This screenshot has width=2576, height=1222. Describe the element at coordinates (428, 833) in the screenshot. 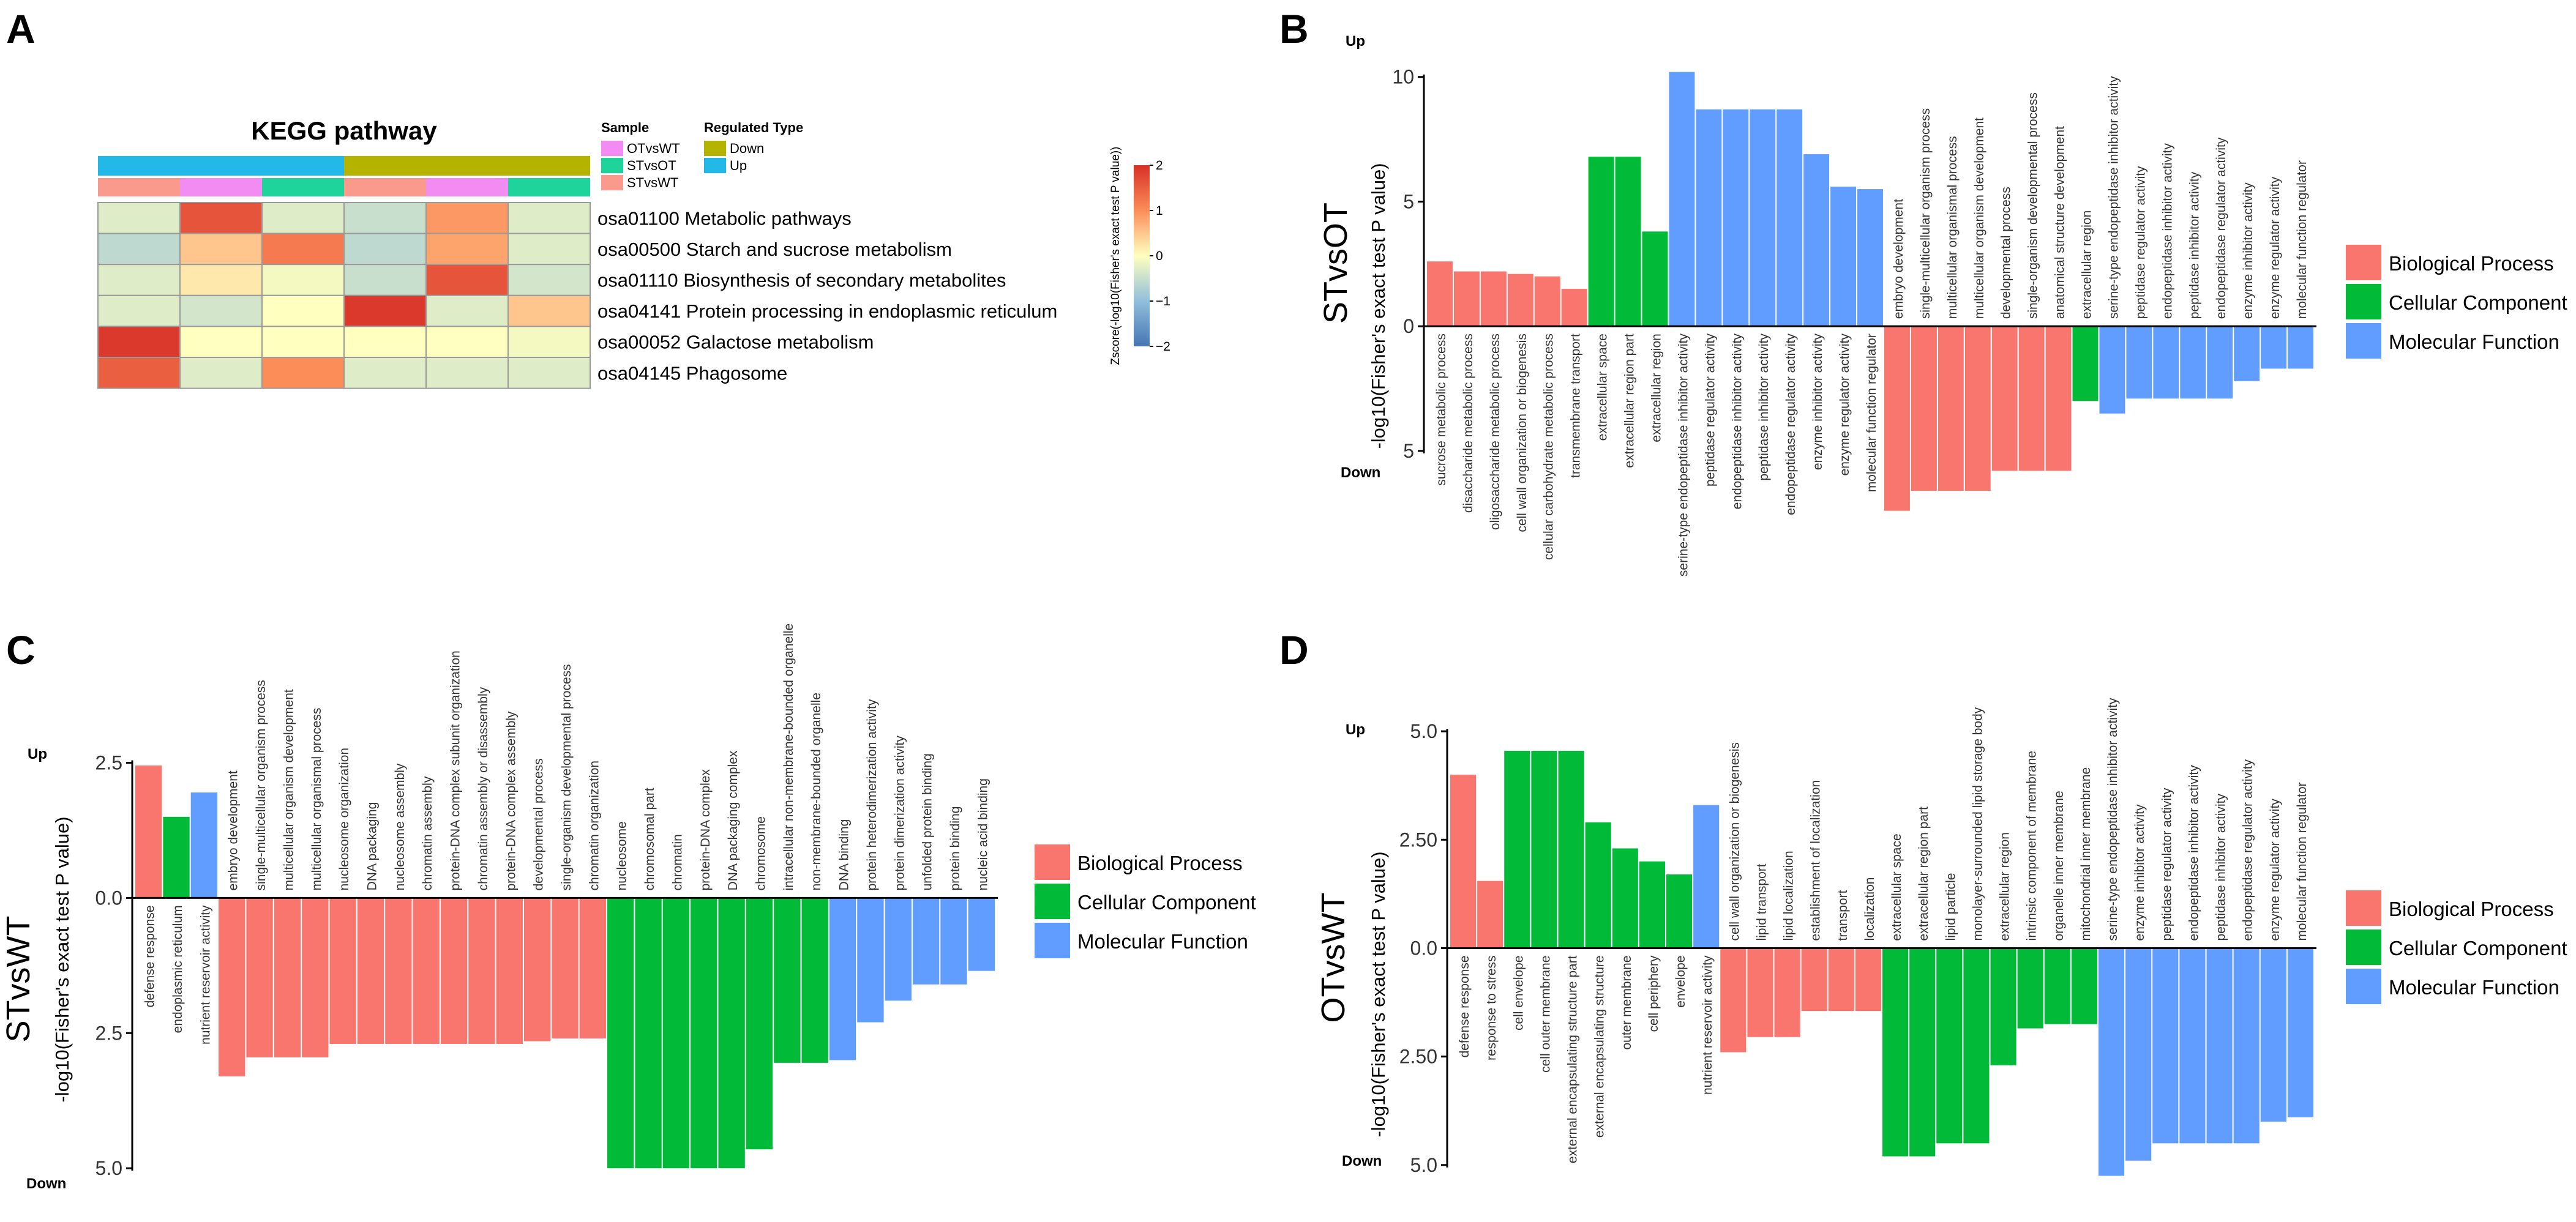

I see `bar-label: chromatin assembly` at that location.